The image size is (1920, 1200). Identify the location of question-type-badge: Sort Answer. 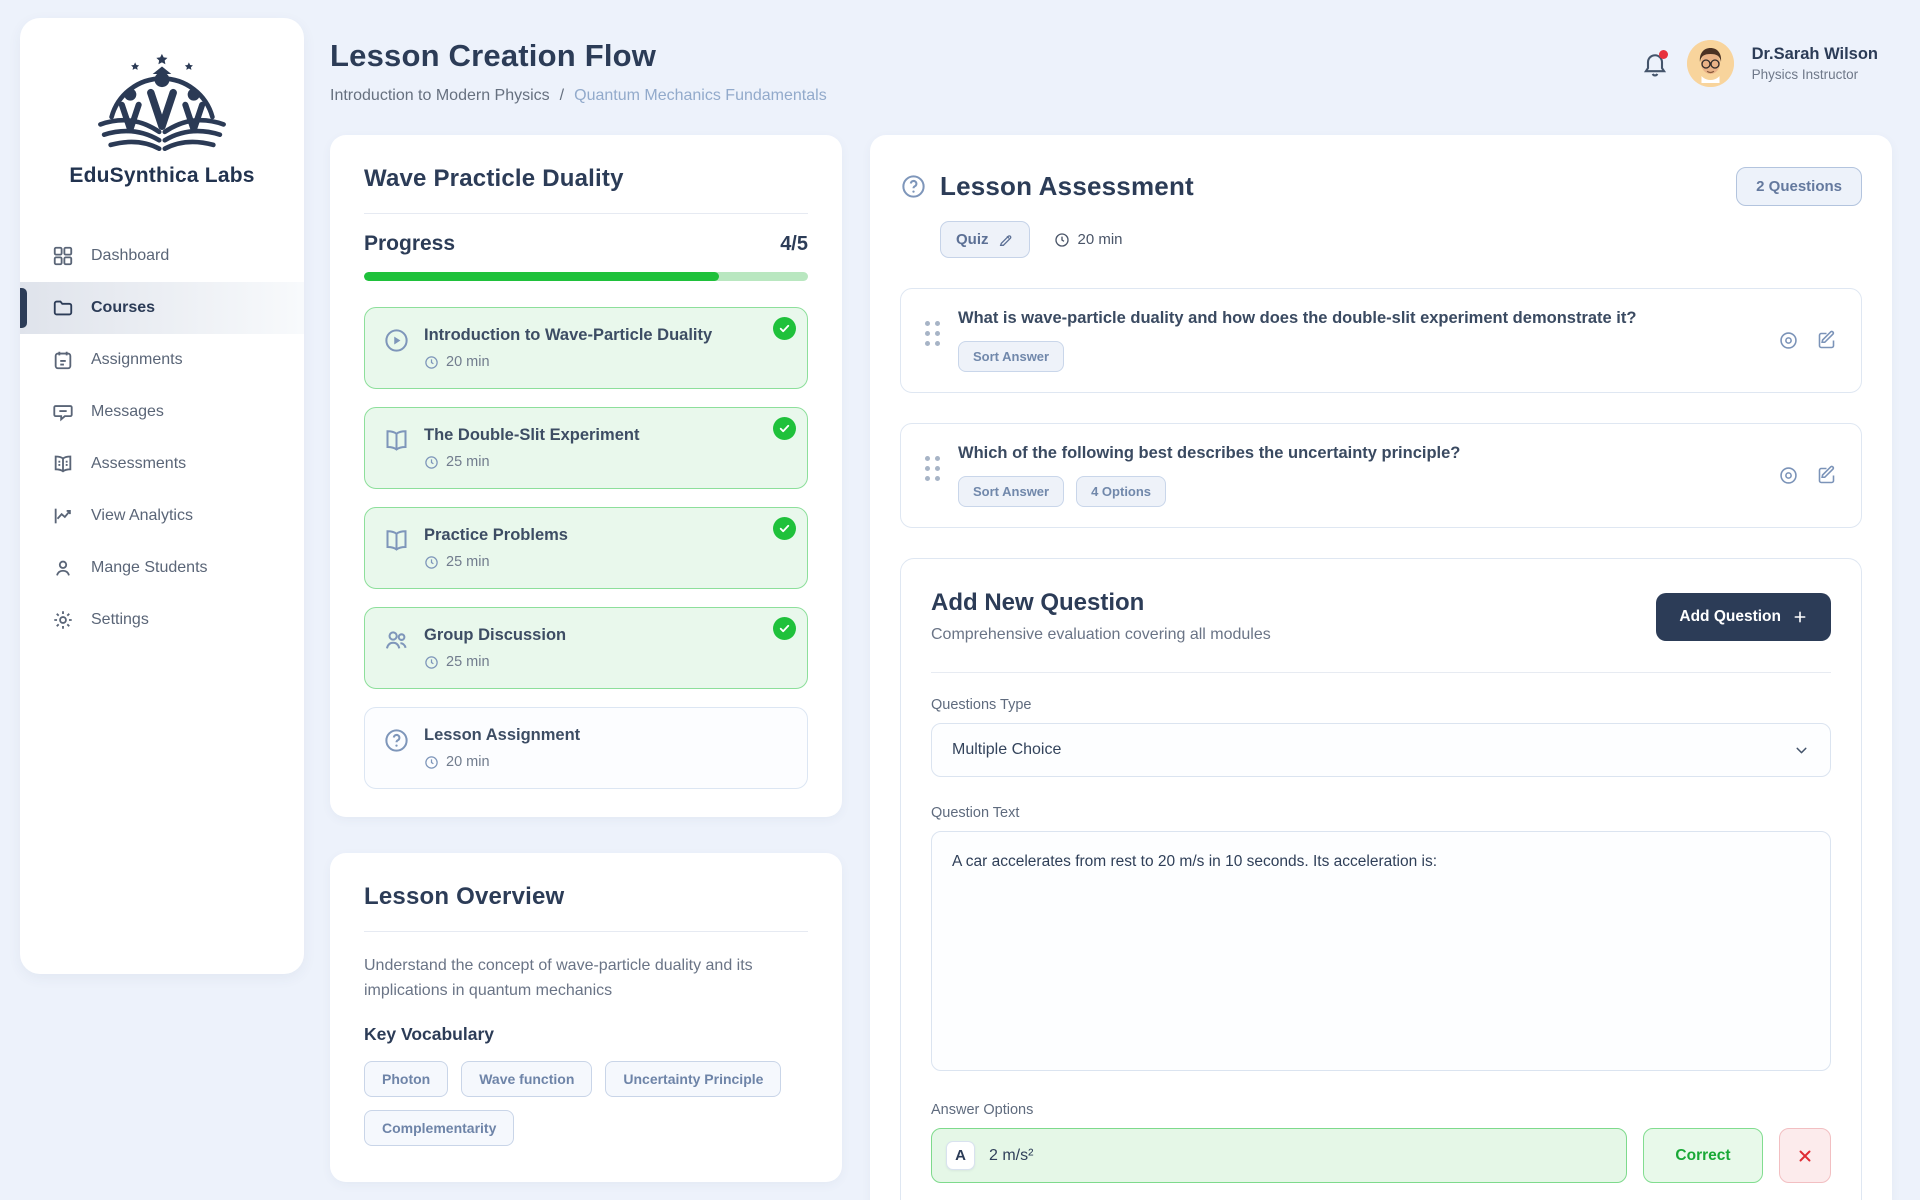
(1011, 356).